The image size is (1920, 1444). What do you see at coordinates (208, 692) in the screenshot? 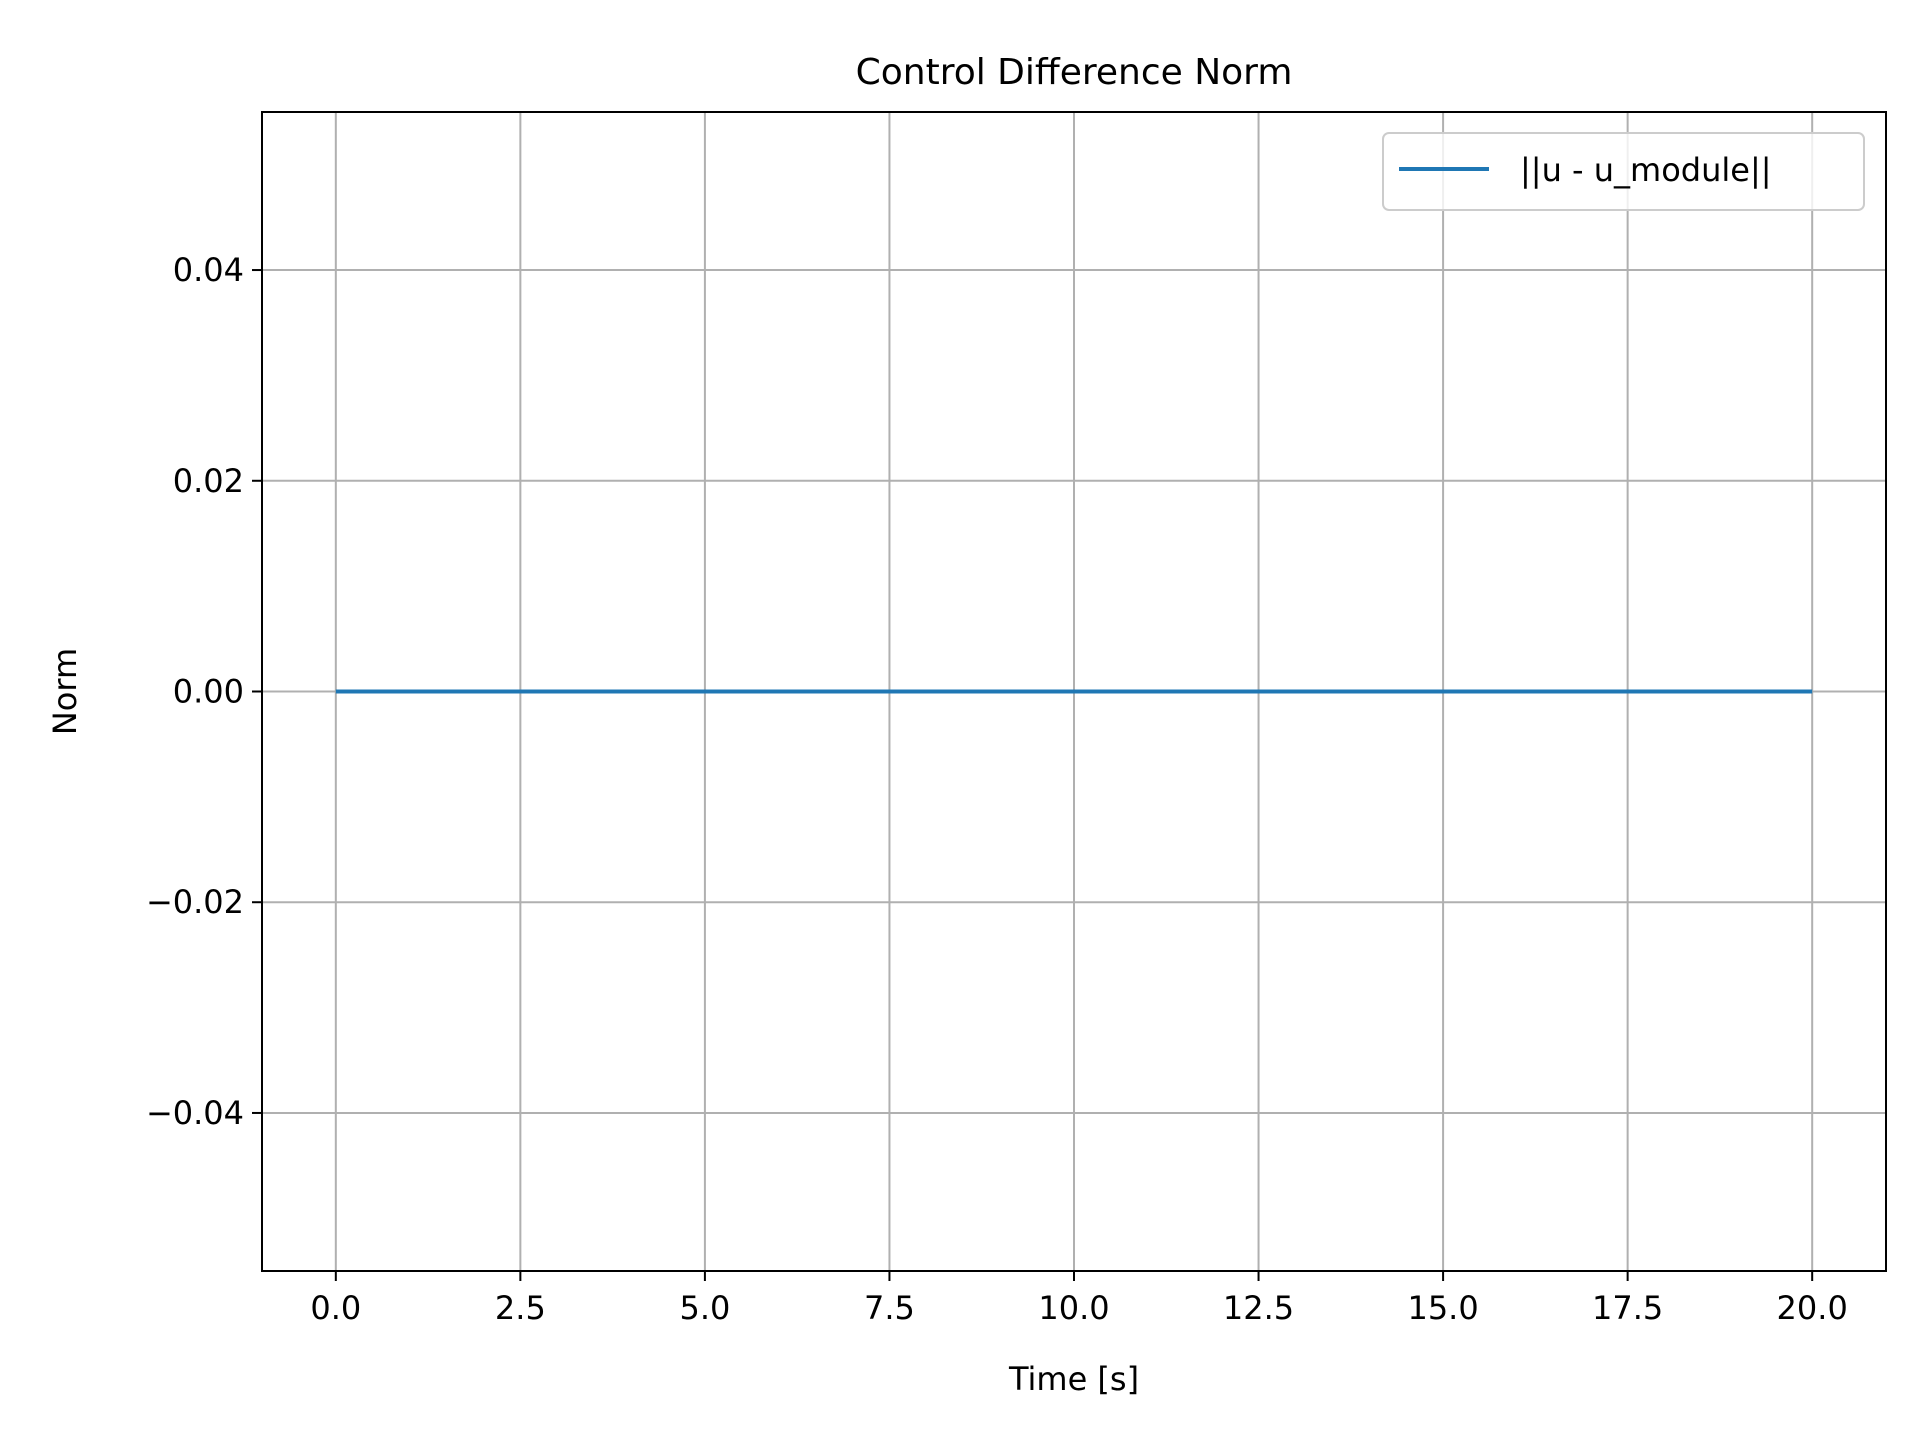
I see `y-tick-label: 0.00` at bounding box center [208, 692].